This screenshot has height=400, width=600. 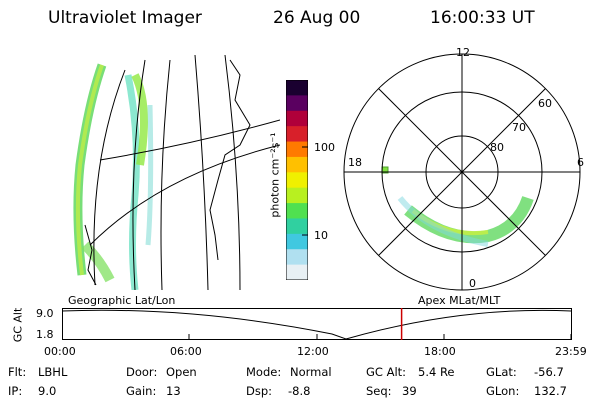 What do you see at coordinates (457, 206) in the screenshot?
I see `polar-auroral-oval` at bounding box center [457, 206].